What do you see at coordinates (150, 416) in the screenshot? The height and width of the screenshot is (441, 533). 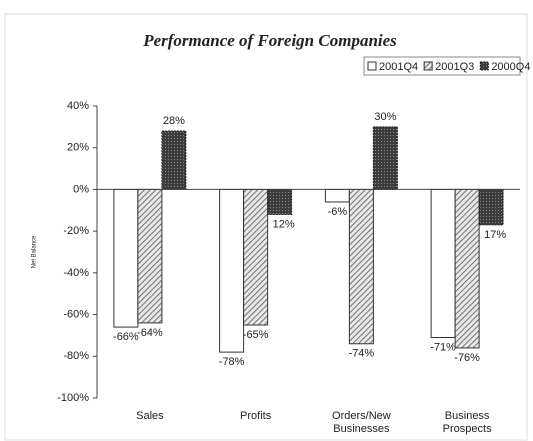 I see `x-tick-label: Sales` at bounding box center [150, 416].